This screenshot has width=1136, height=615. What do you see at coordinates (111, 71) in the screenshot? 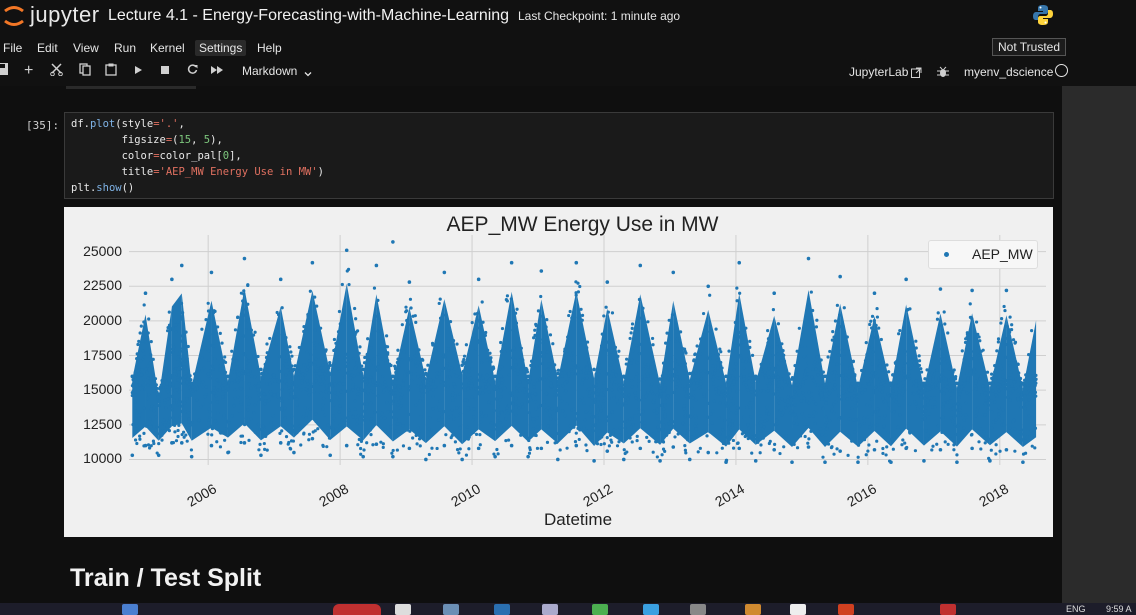
I see `paste-icon` at bounding box center [111, 71].